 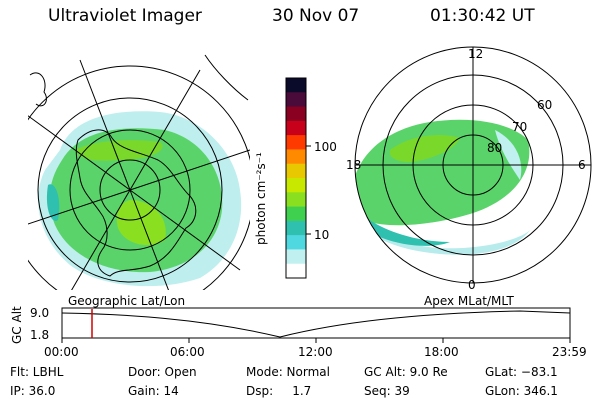 What do you see at coordinates (520, 127) in the screenshot?
I see `mlat-label-70: 70` at bounding box center [520, 127].